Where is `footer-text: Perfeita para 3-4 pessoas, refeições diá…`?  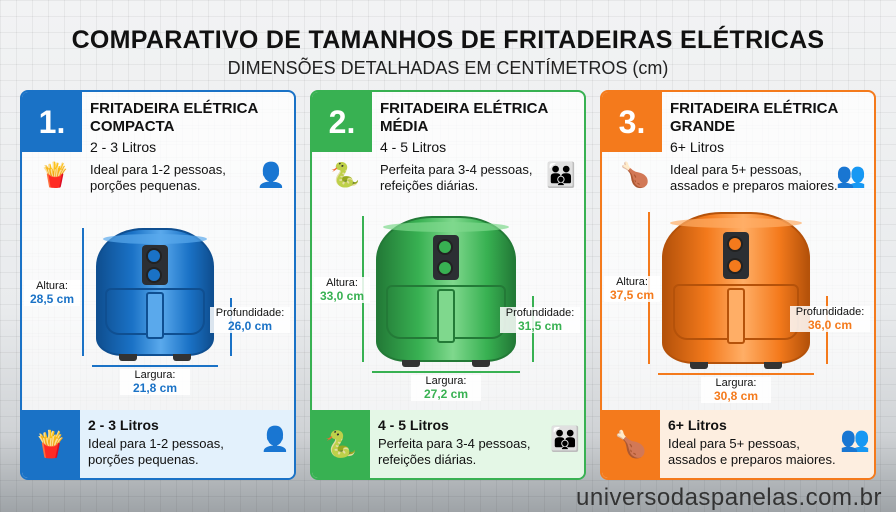
footer-text: Perfeita para 3-4 pessoas, refeições diá… is located at coordinates (454, 451).